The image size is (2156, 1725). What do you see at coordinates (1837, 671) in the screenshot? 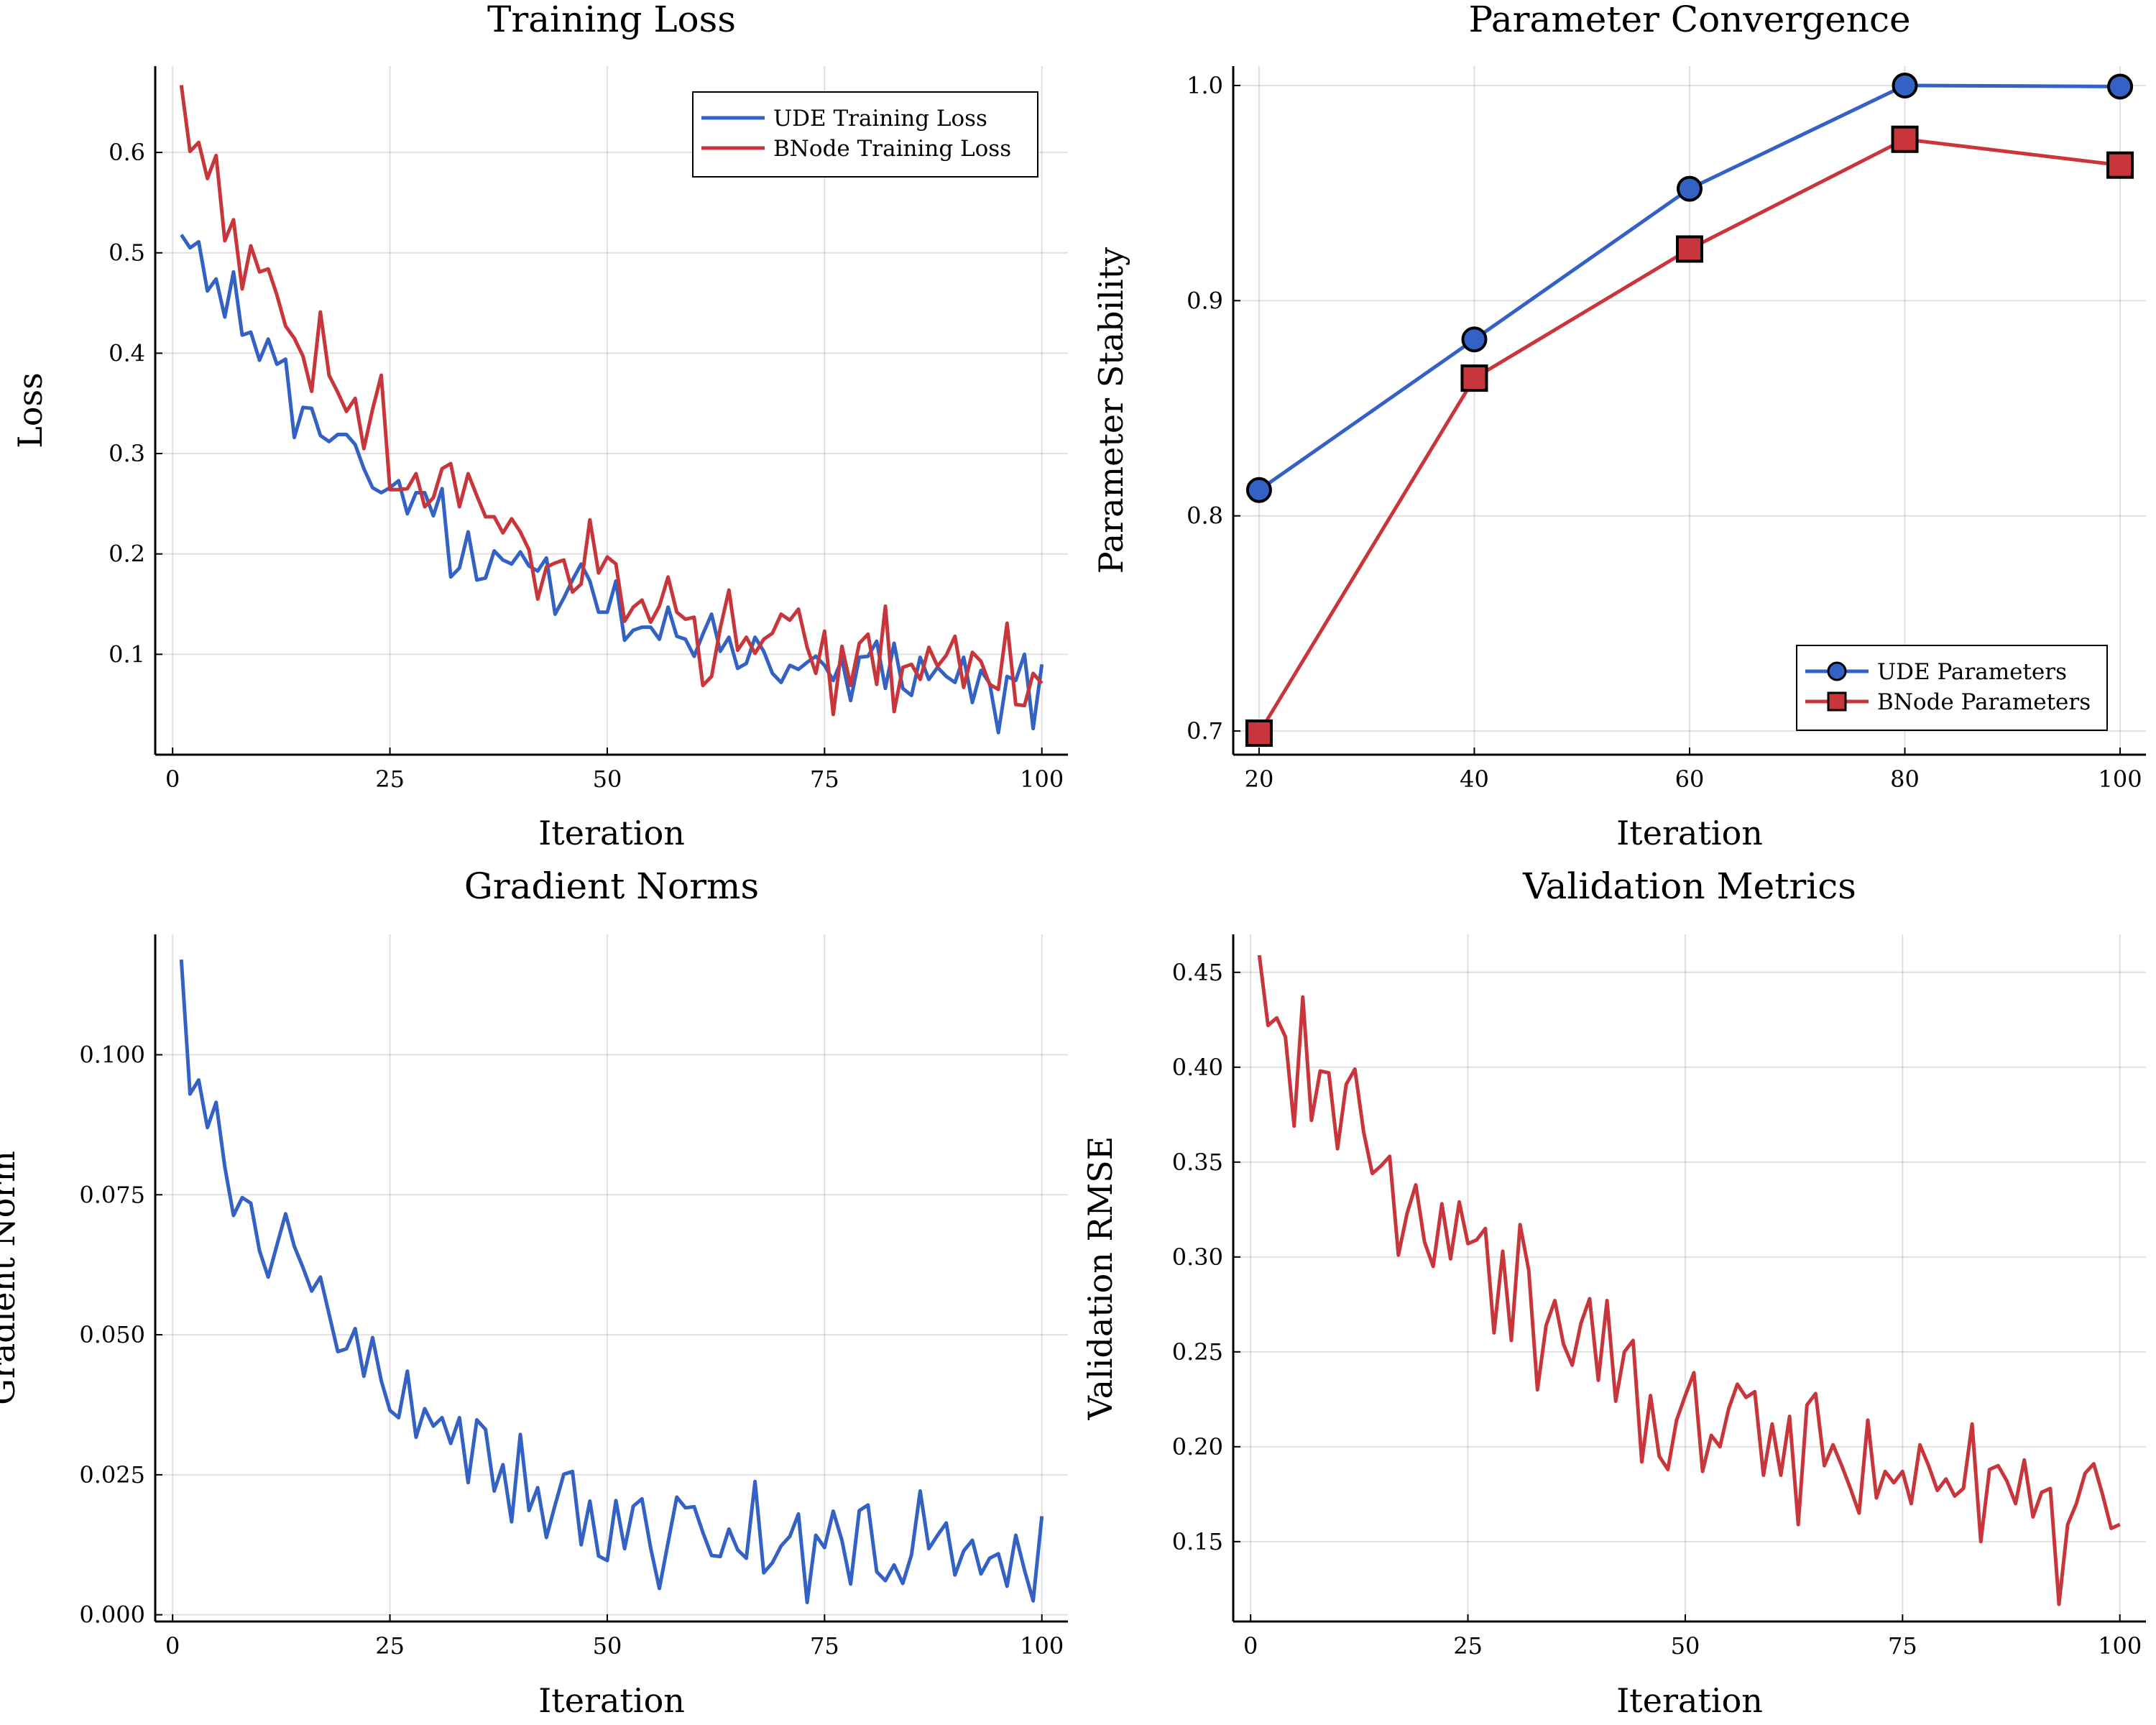
I see `legend-marker-circle` at bounding box center [1837, 671].